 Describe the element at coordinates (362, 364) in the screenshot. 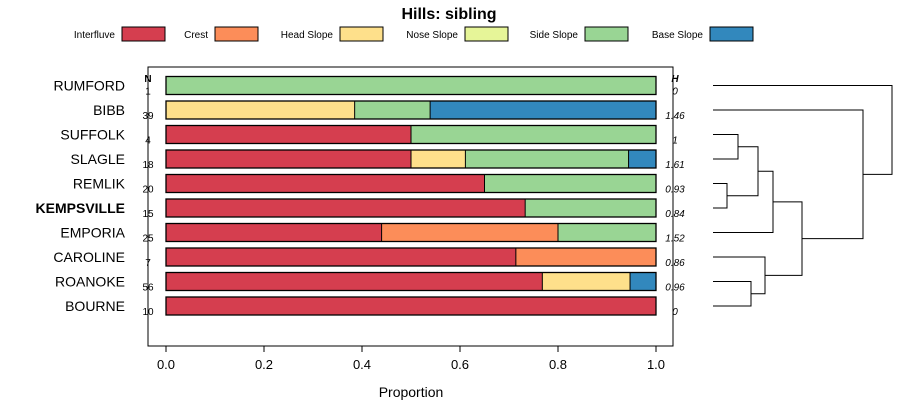

I see `x-tick-label: 0.4` at that location.